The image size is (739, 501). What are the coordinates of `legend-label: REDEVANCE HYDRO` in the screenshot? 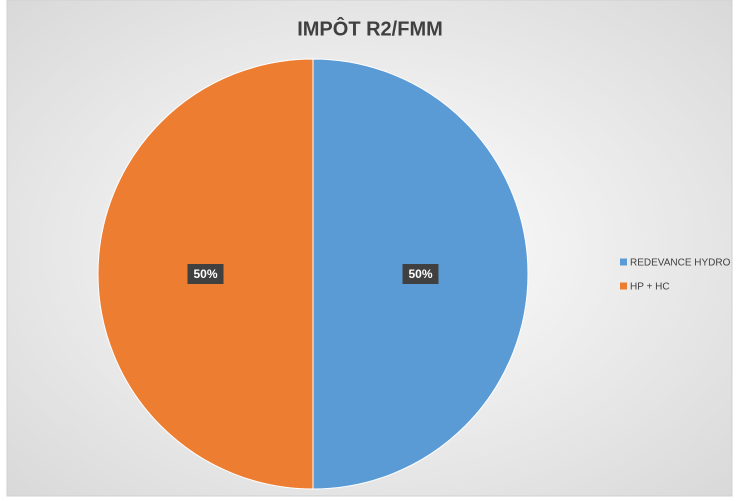 It's located at (680, 263).